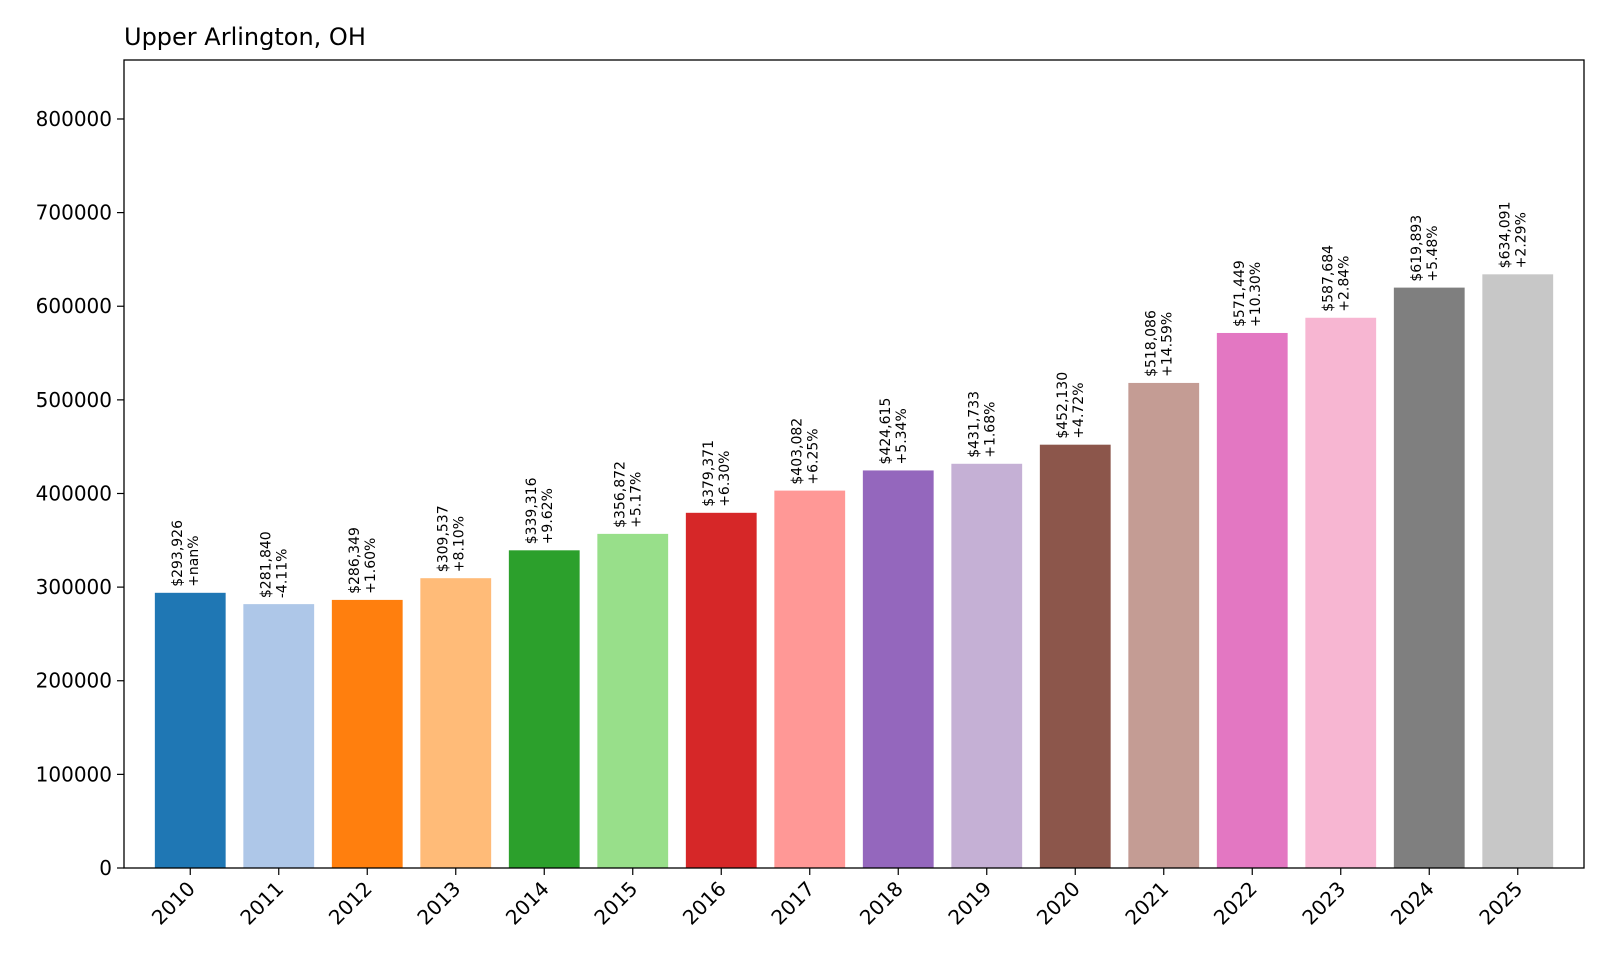  I want to click on bar-value-label: $379,371, so click(709, 473).